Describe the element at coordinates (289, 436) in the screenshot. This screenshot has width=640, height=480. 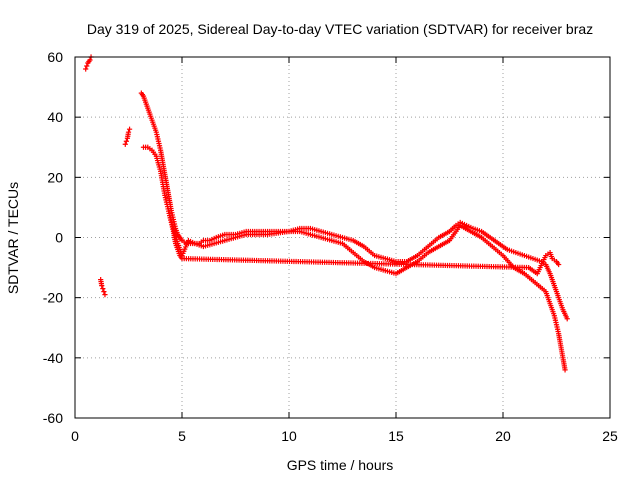
I see `x-tick-label: 10` at that location.